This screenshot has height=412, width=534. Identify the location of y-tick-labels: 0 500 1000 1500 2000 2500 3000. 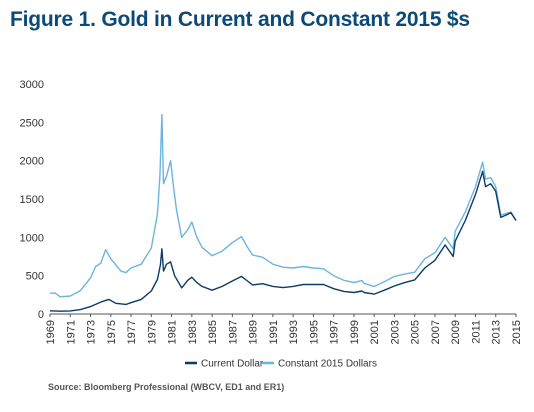
(32, 200).